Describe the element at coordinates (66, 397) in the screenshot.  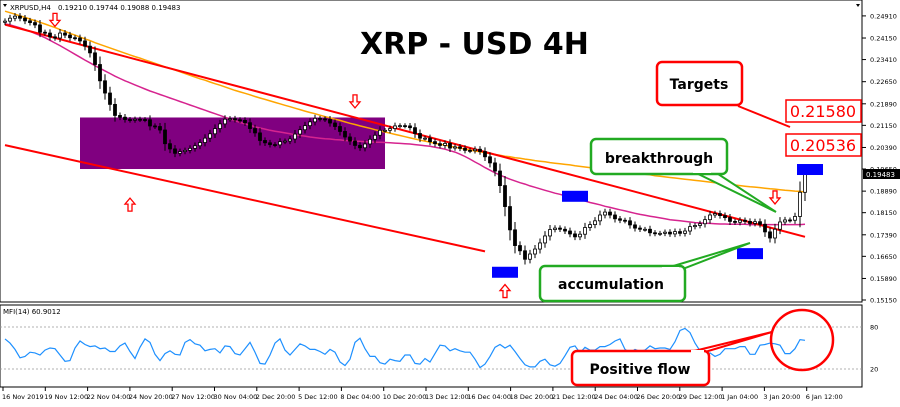
I see `x-tick-label: 19 Nov 12:00` at that location.